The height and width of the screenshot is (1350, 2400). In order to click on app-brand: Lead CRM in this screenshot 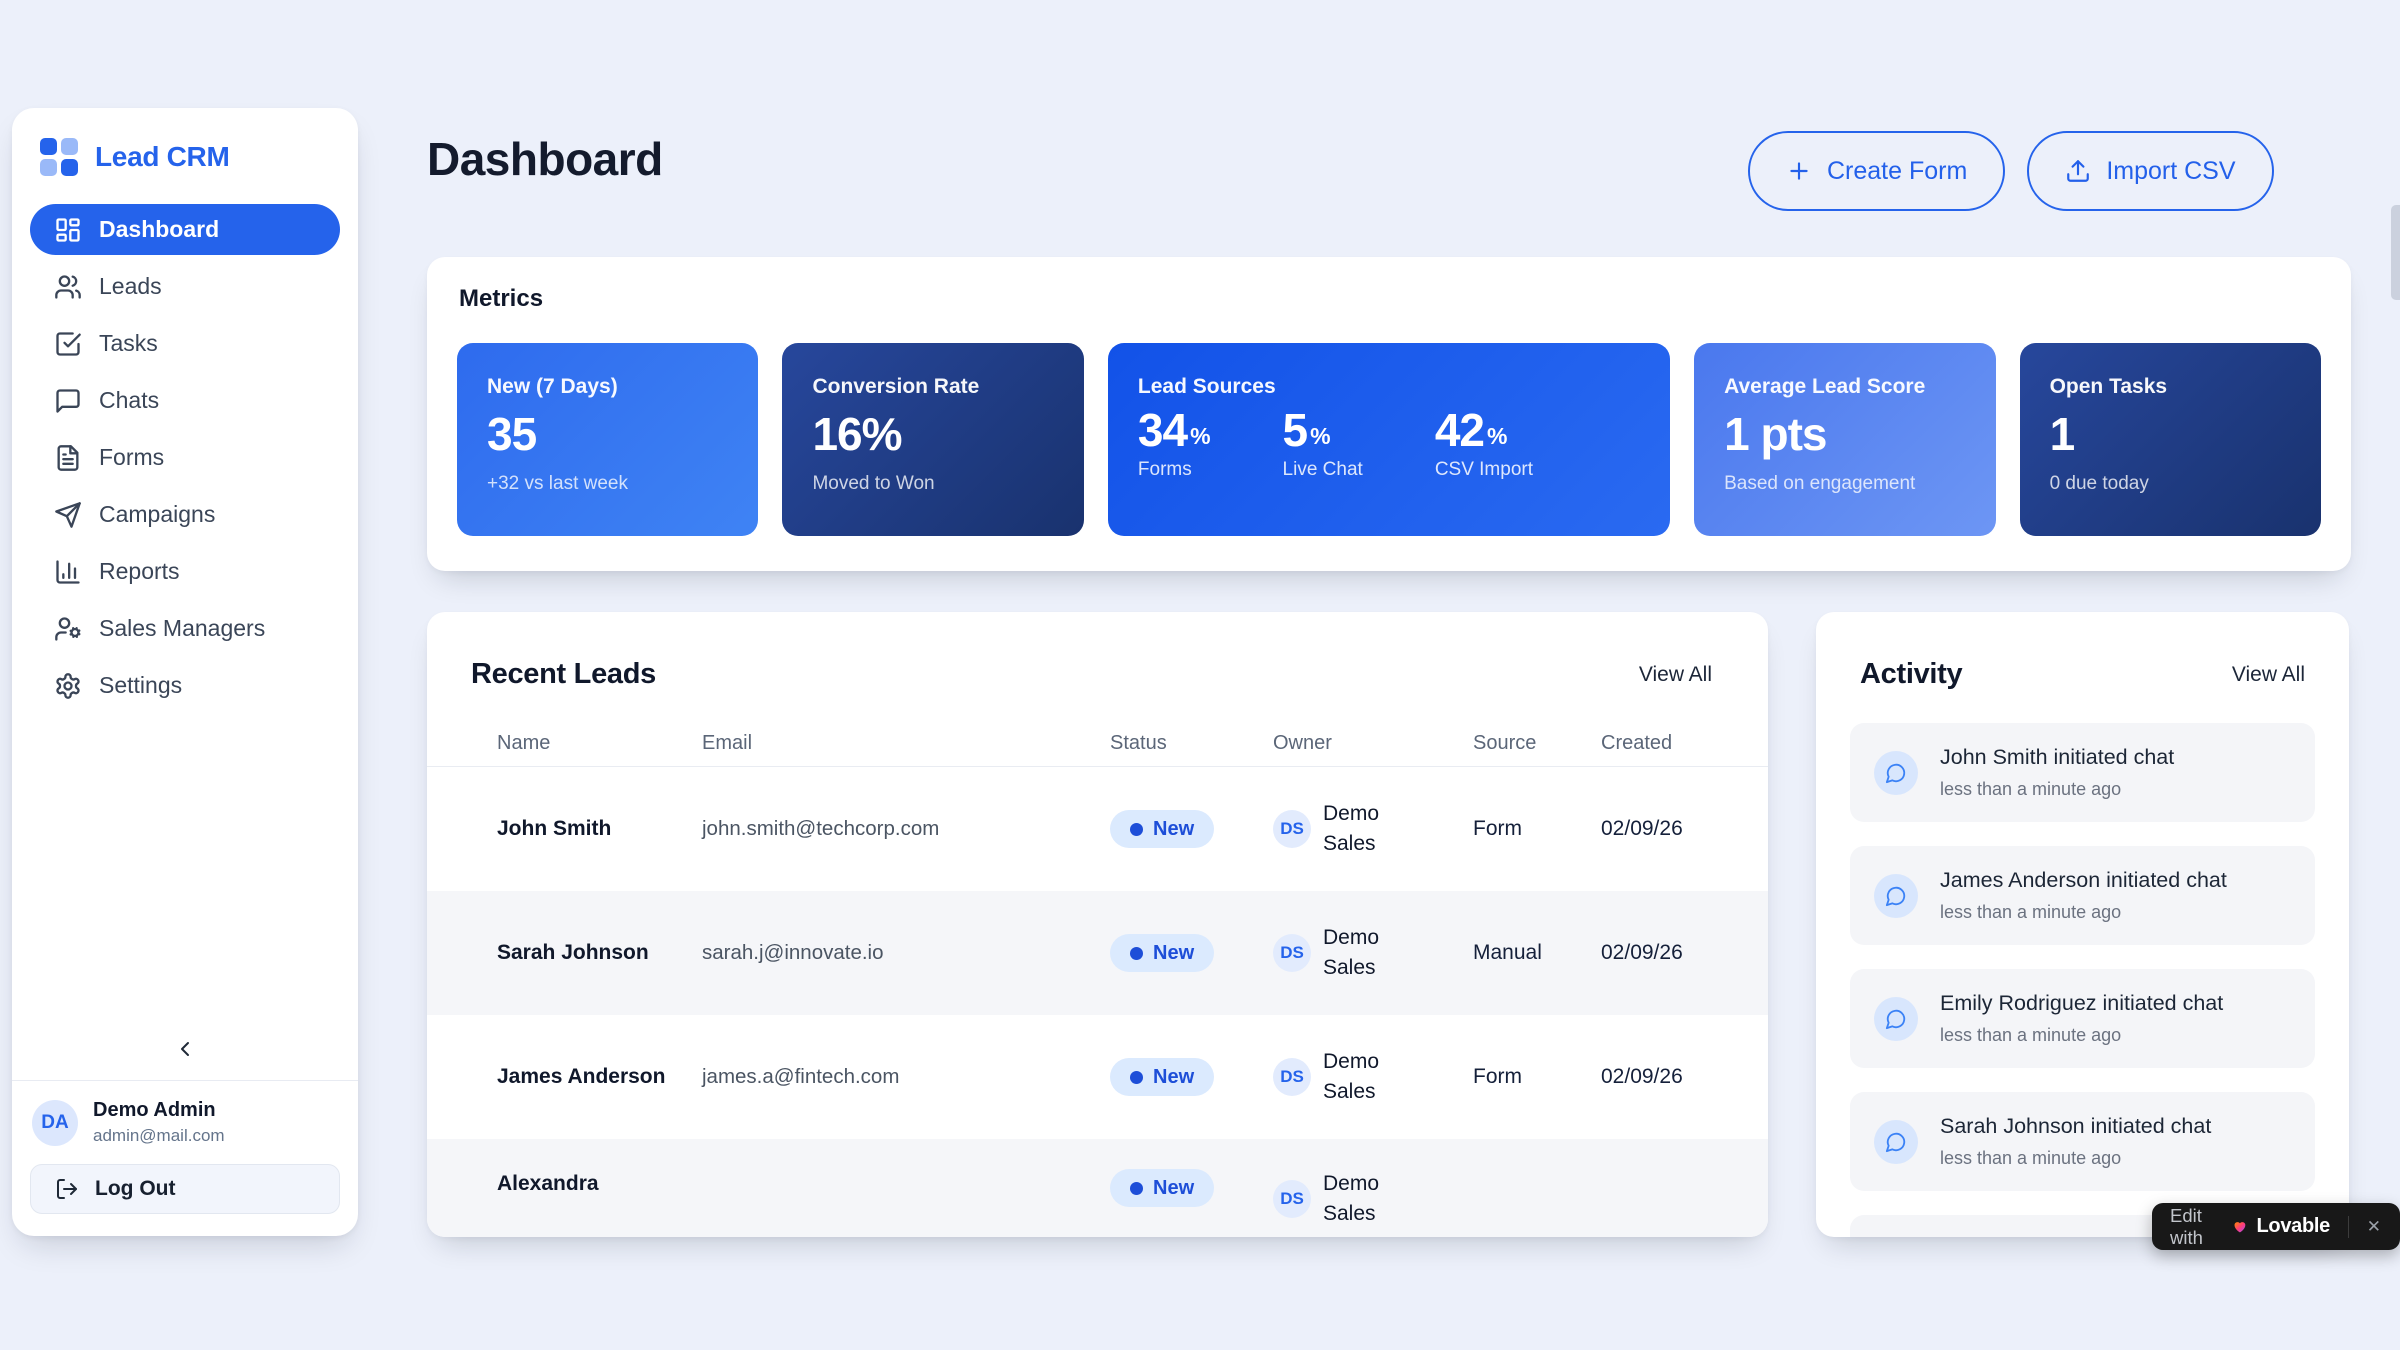, I will do `click(185, 169)`.